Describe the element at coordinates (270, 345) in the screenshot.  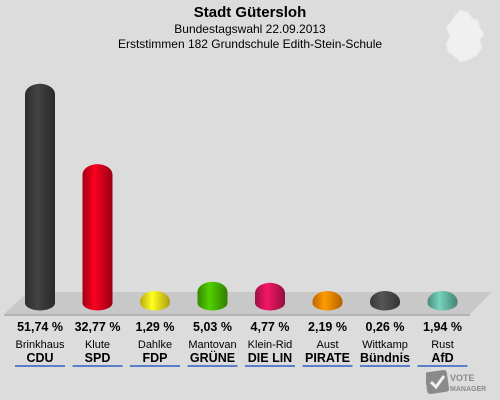
I see `candidate-label: Klein-Rid` at that location.